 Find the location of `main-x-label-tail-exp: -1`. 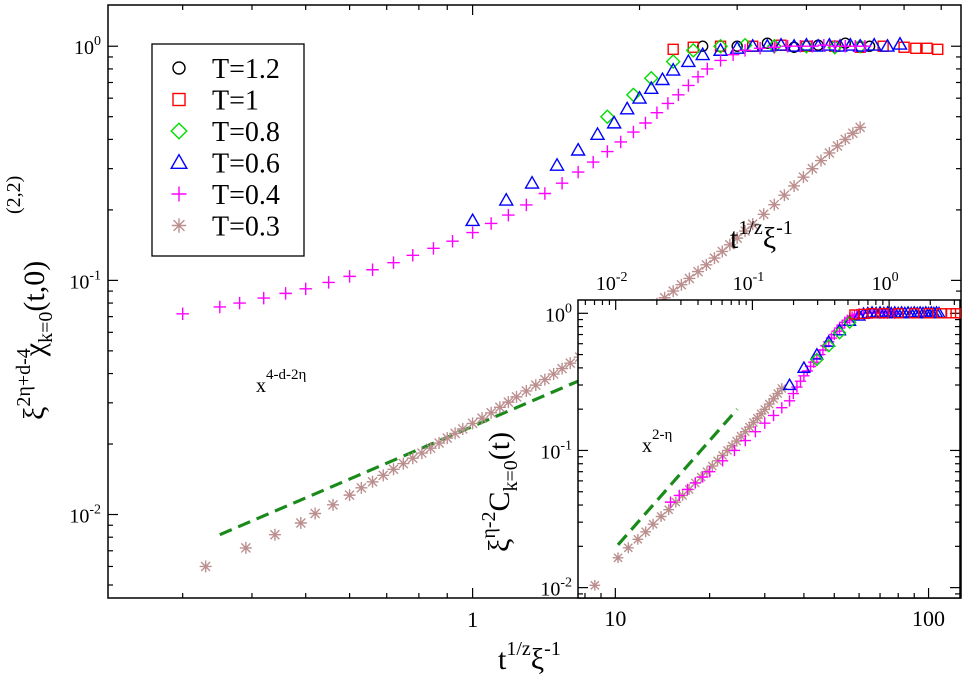

main-x-label-tail-exp: -1 is located at coordinates (552, 649).